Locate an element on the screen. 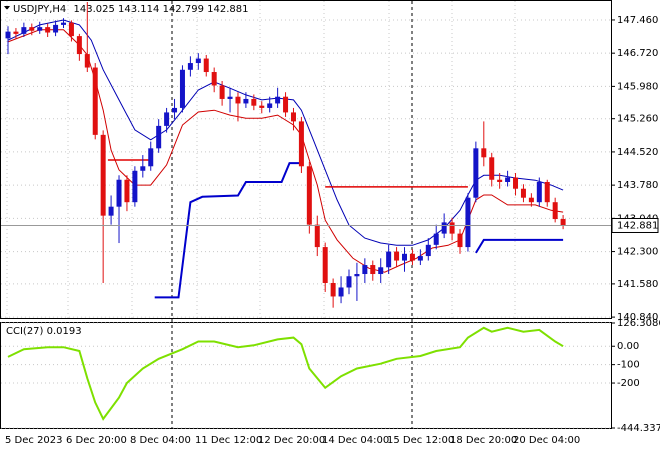 The image size is (660, 450). y-tick-label: 146.720 is located at coordinates (637, 53).